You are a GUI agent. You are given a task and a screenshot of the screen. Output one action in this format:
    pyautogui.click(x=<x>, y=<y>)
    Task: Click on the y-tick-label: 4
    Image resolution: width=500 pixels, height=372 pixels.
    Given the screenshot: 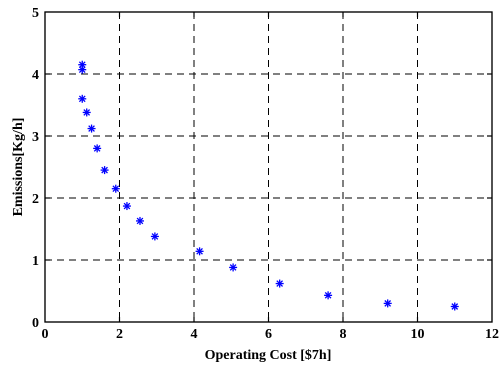 What is the action you would take?
    pyautogui.click(x=35, y=75)
    